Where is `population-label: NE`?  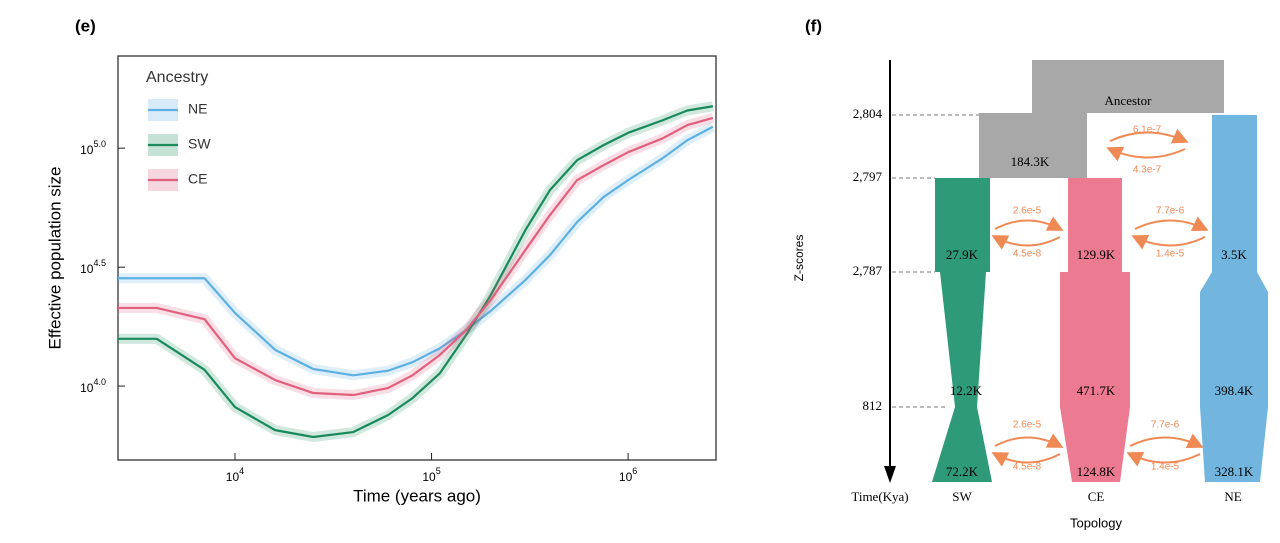 population-label: NE is located at coordinates (1232, 496).